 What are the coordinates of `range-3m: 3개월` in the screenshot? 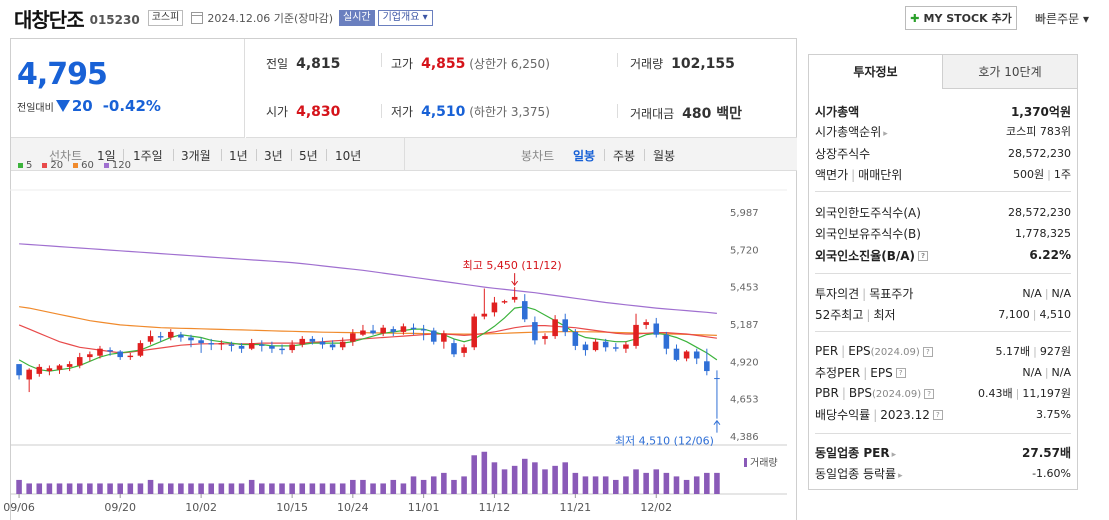 It's located at (196, 156).